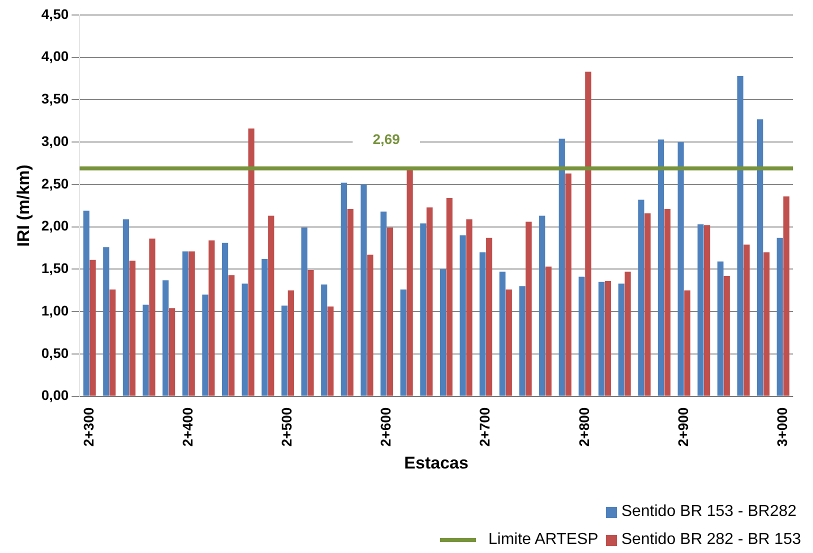 The height and width of the screenshot is (553, 813). What do you see at coordinates (55, 226) in the screenshot?
I see `y-tick-label: 2,00` at bounding box center [55, 226].